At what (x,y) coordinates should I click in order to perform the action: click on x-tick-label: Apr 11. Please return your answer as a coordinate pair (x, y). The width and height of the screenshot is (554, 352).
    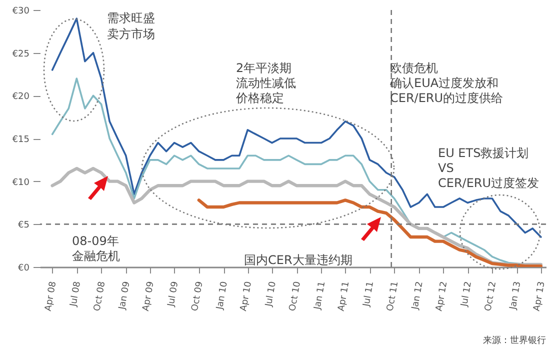
    Looking at the image, I should click on (344, 296).